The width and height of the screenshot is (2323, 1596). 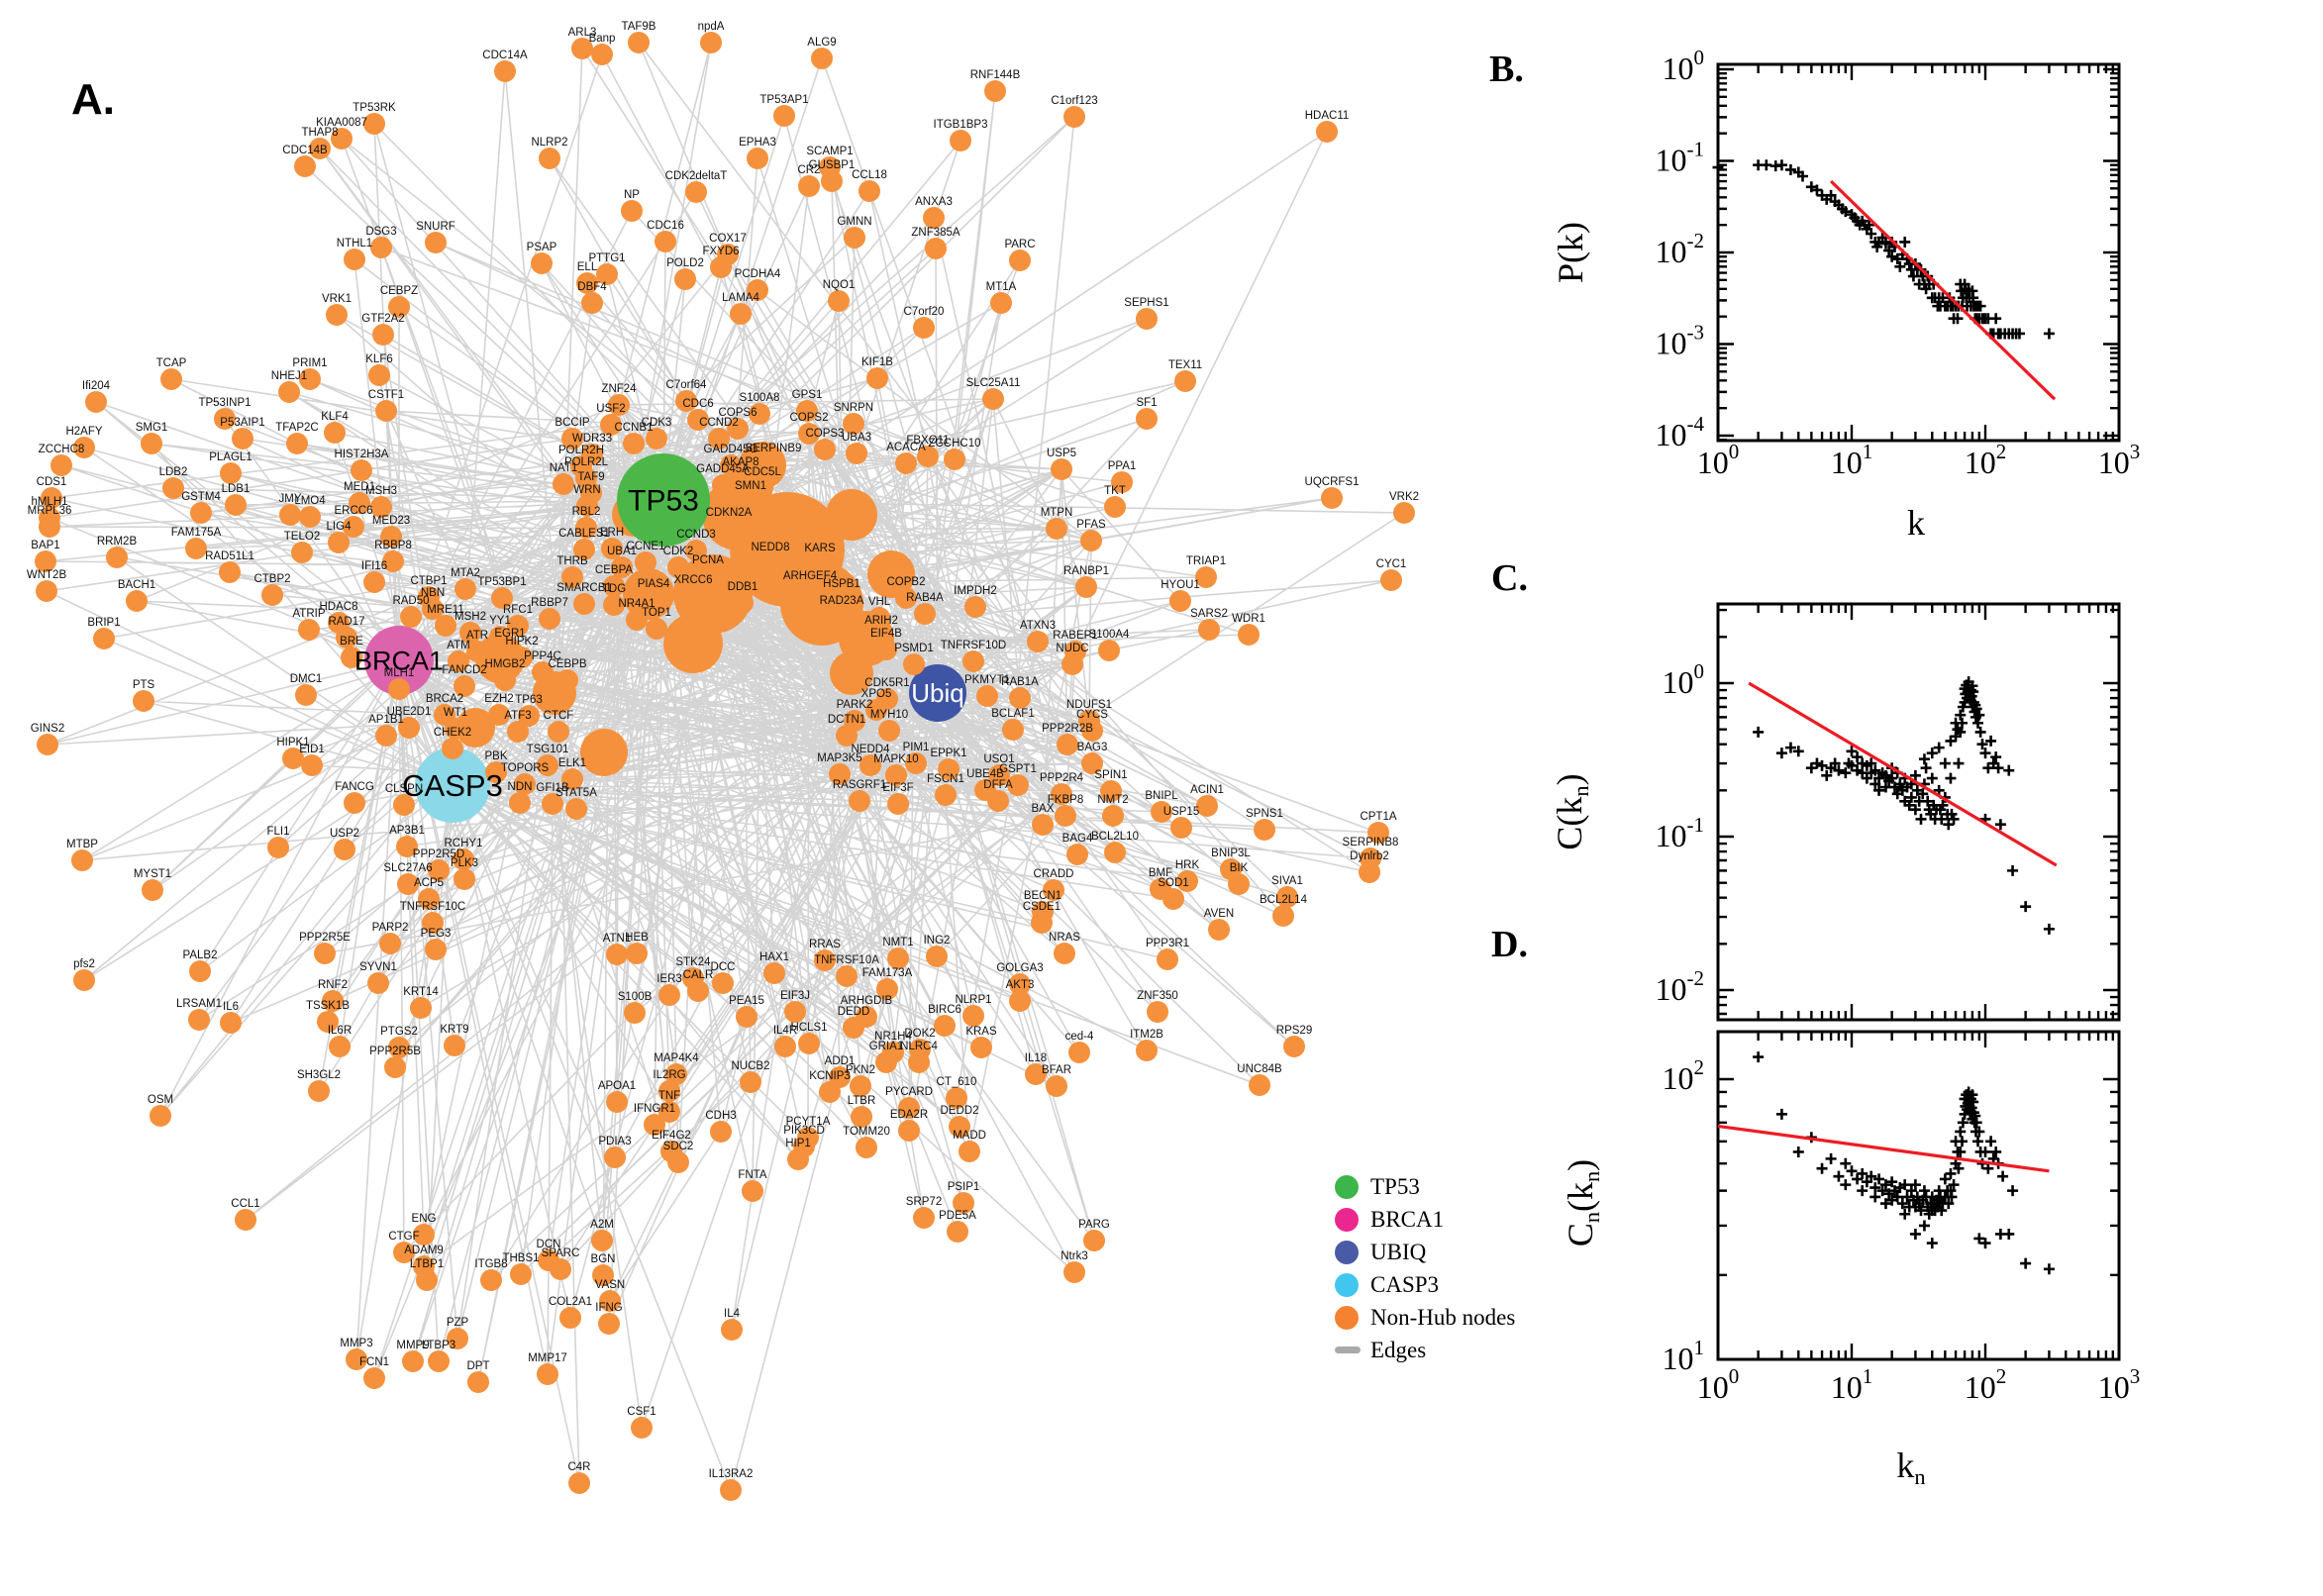 I want to click on network-node-label: AP1B1, so click(x=386, y=720).